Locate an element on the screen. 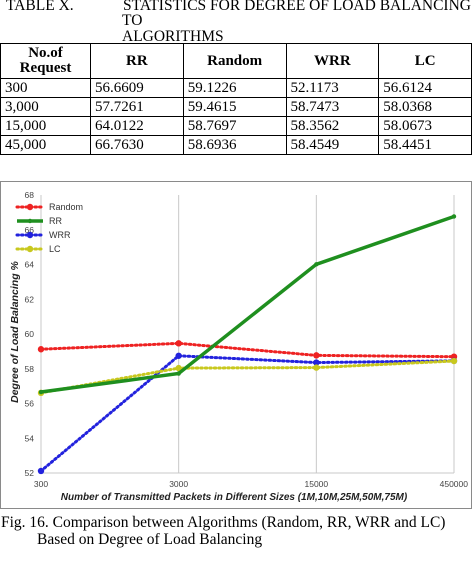  table-cell: 58.4549 is located at coordinates (332, 145).